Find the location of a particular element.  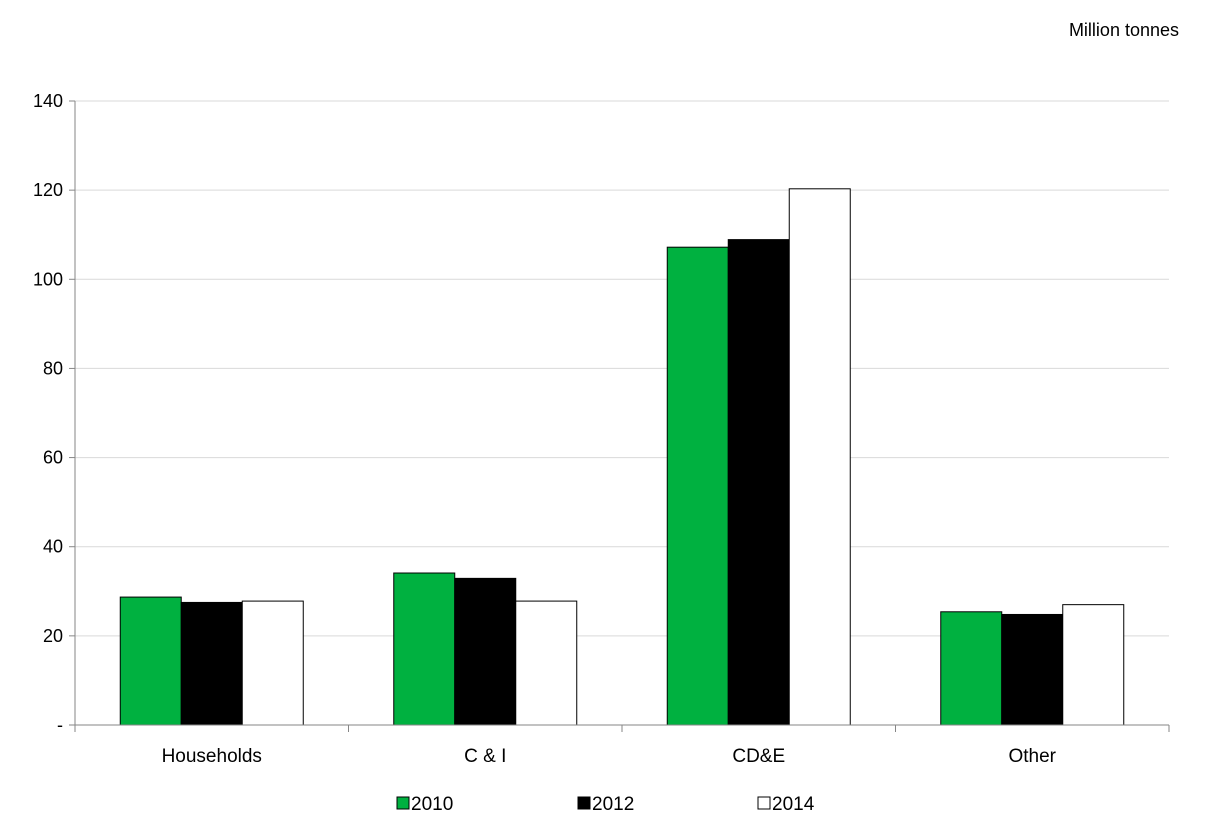

x-axis-labels: Households C & I CD&E Other is located at coordinates (609, 756).